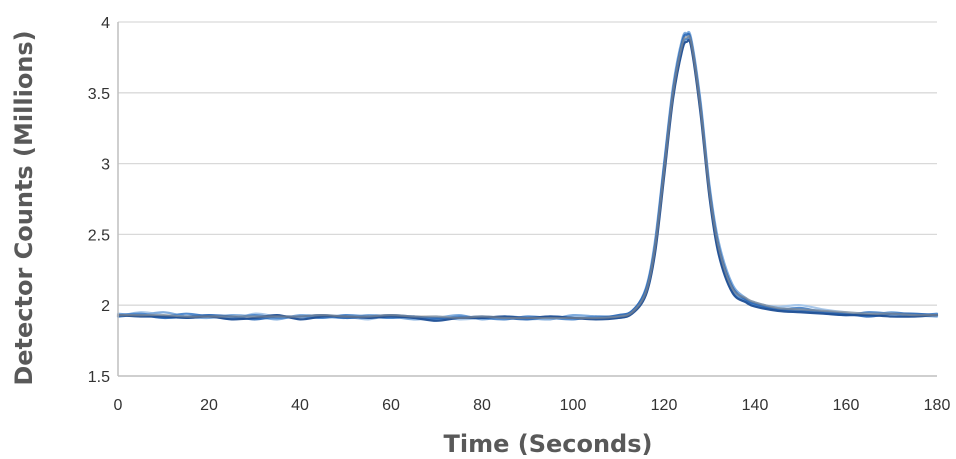 The width and height of the screenshot is (956, 459). I want to click on x-tick-label: 100, so click(573, 405).